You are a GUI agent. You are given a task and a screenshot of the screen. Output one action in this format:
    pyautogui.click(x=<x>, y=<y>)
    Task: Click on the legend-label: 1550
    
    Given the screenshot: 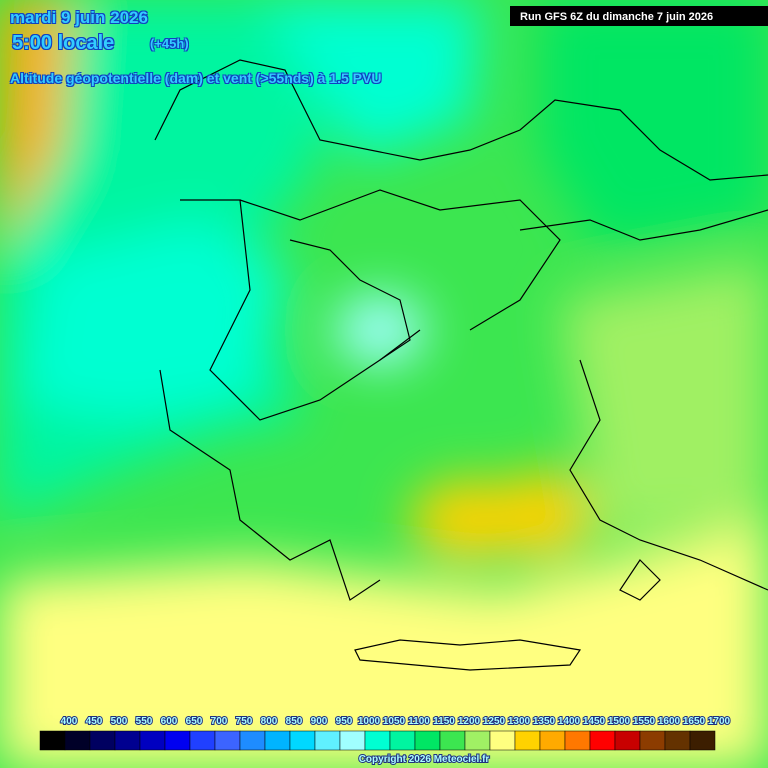 What is the action you would take?
    pyautogui.click(x=644, y=721)
    